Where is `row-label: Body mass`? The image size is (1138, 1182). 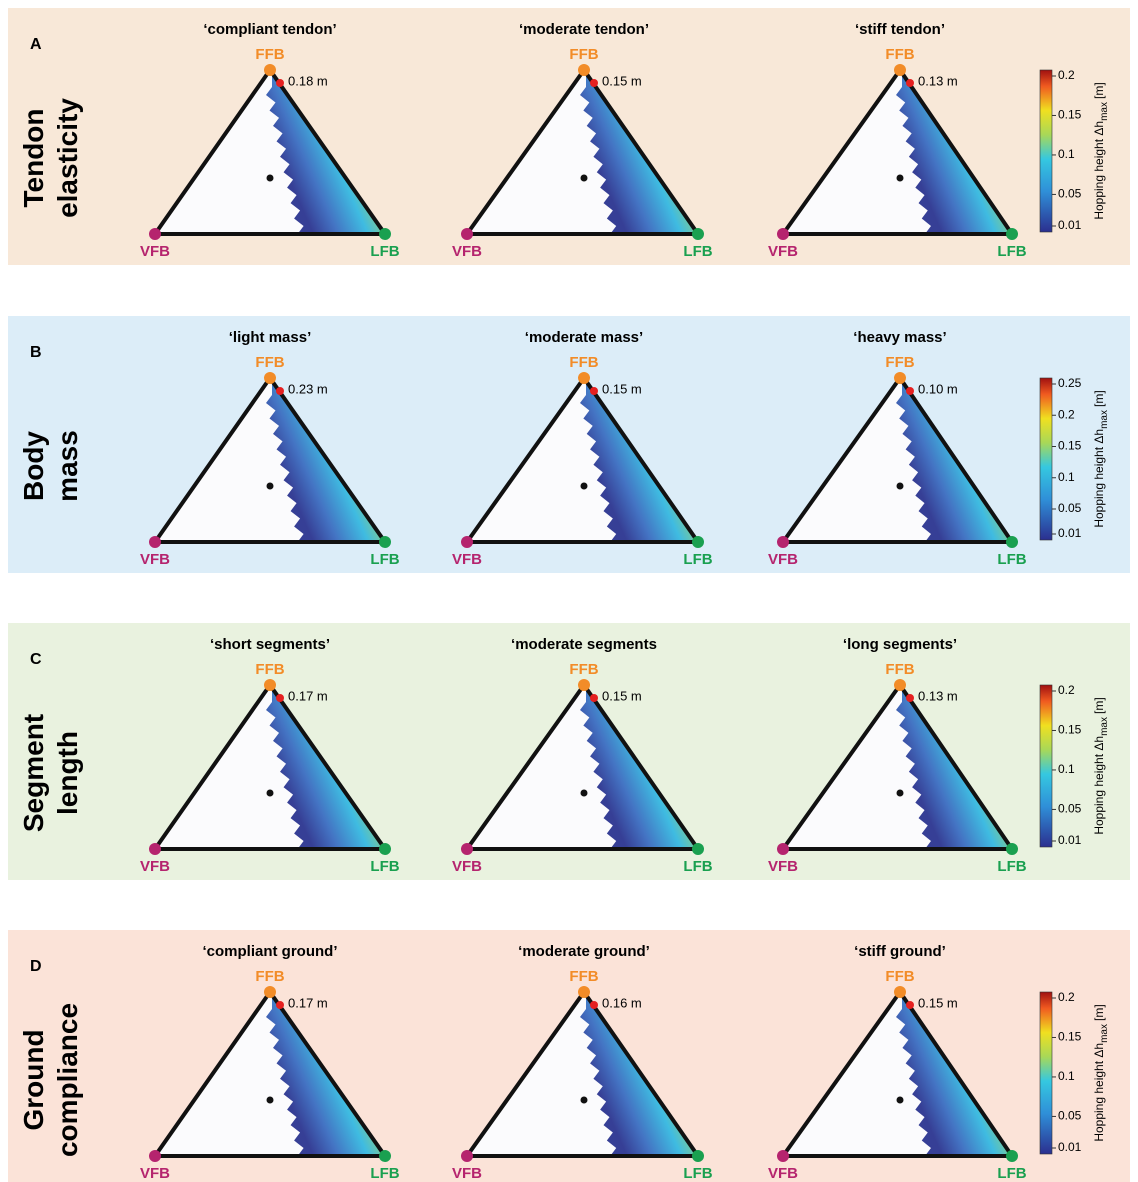 row-label: Body mass is located at coordinates (50, 466).